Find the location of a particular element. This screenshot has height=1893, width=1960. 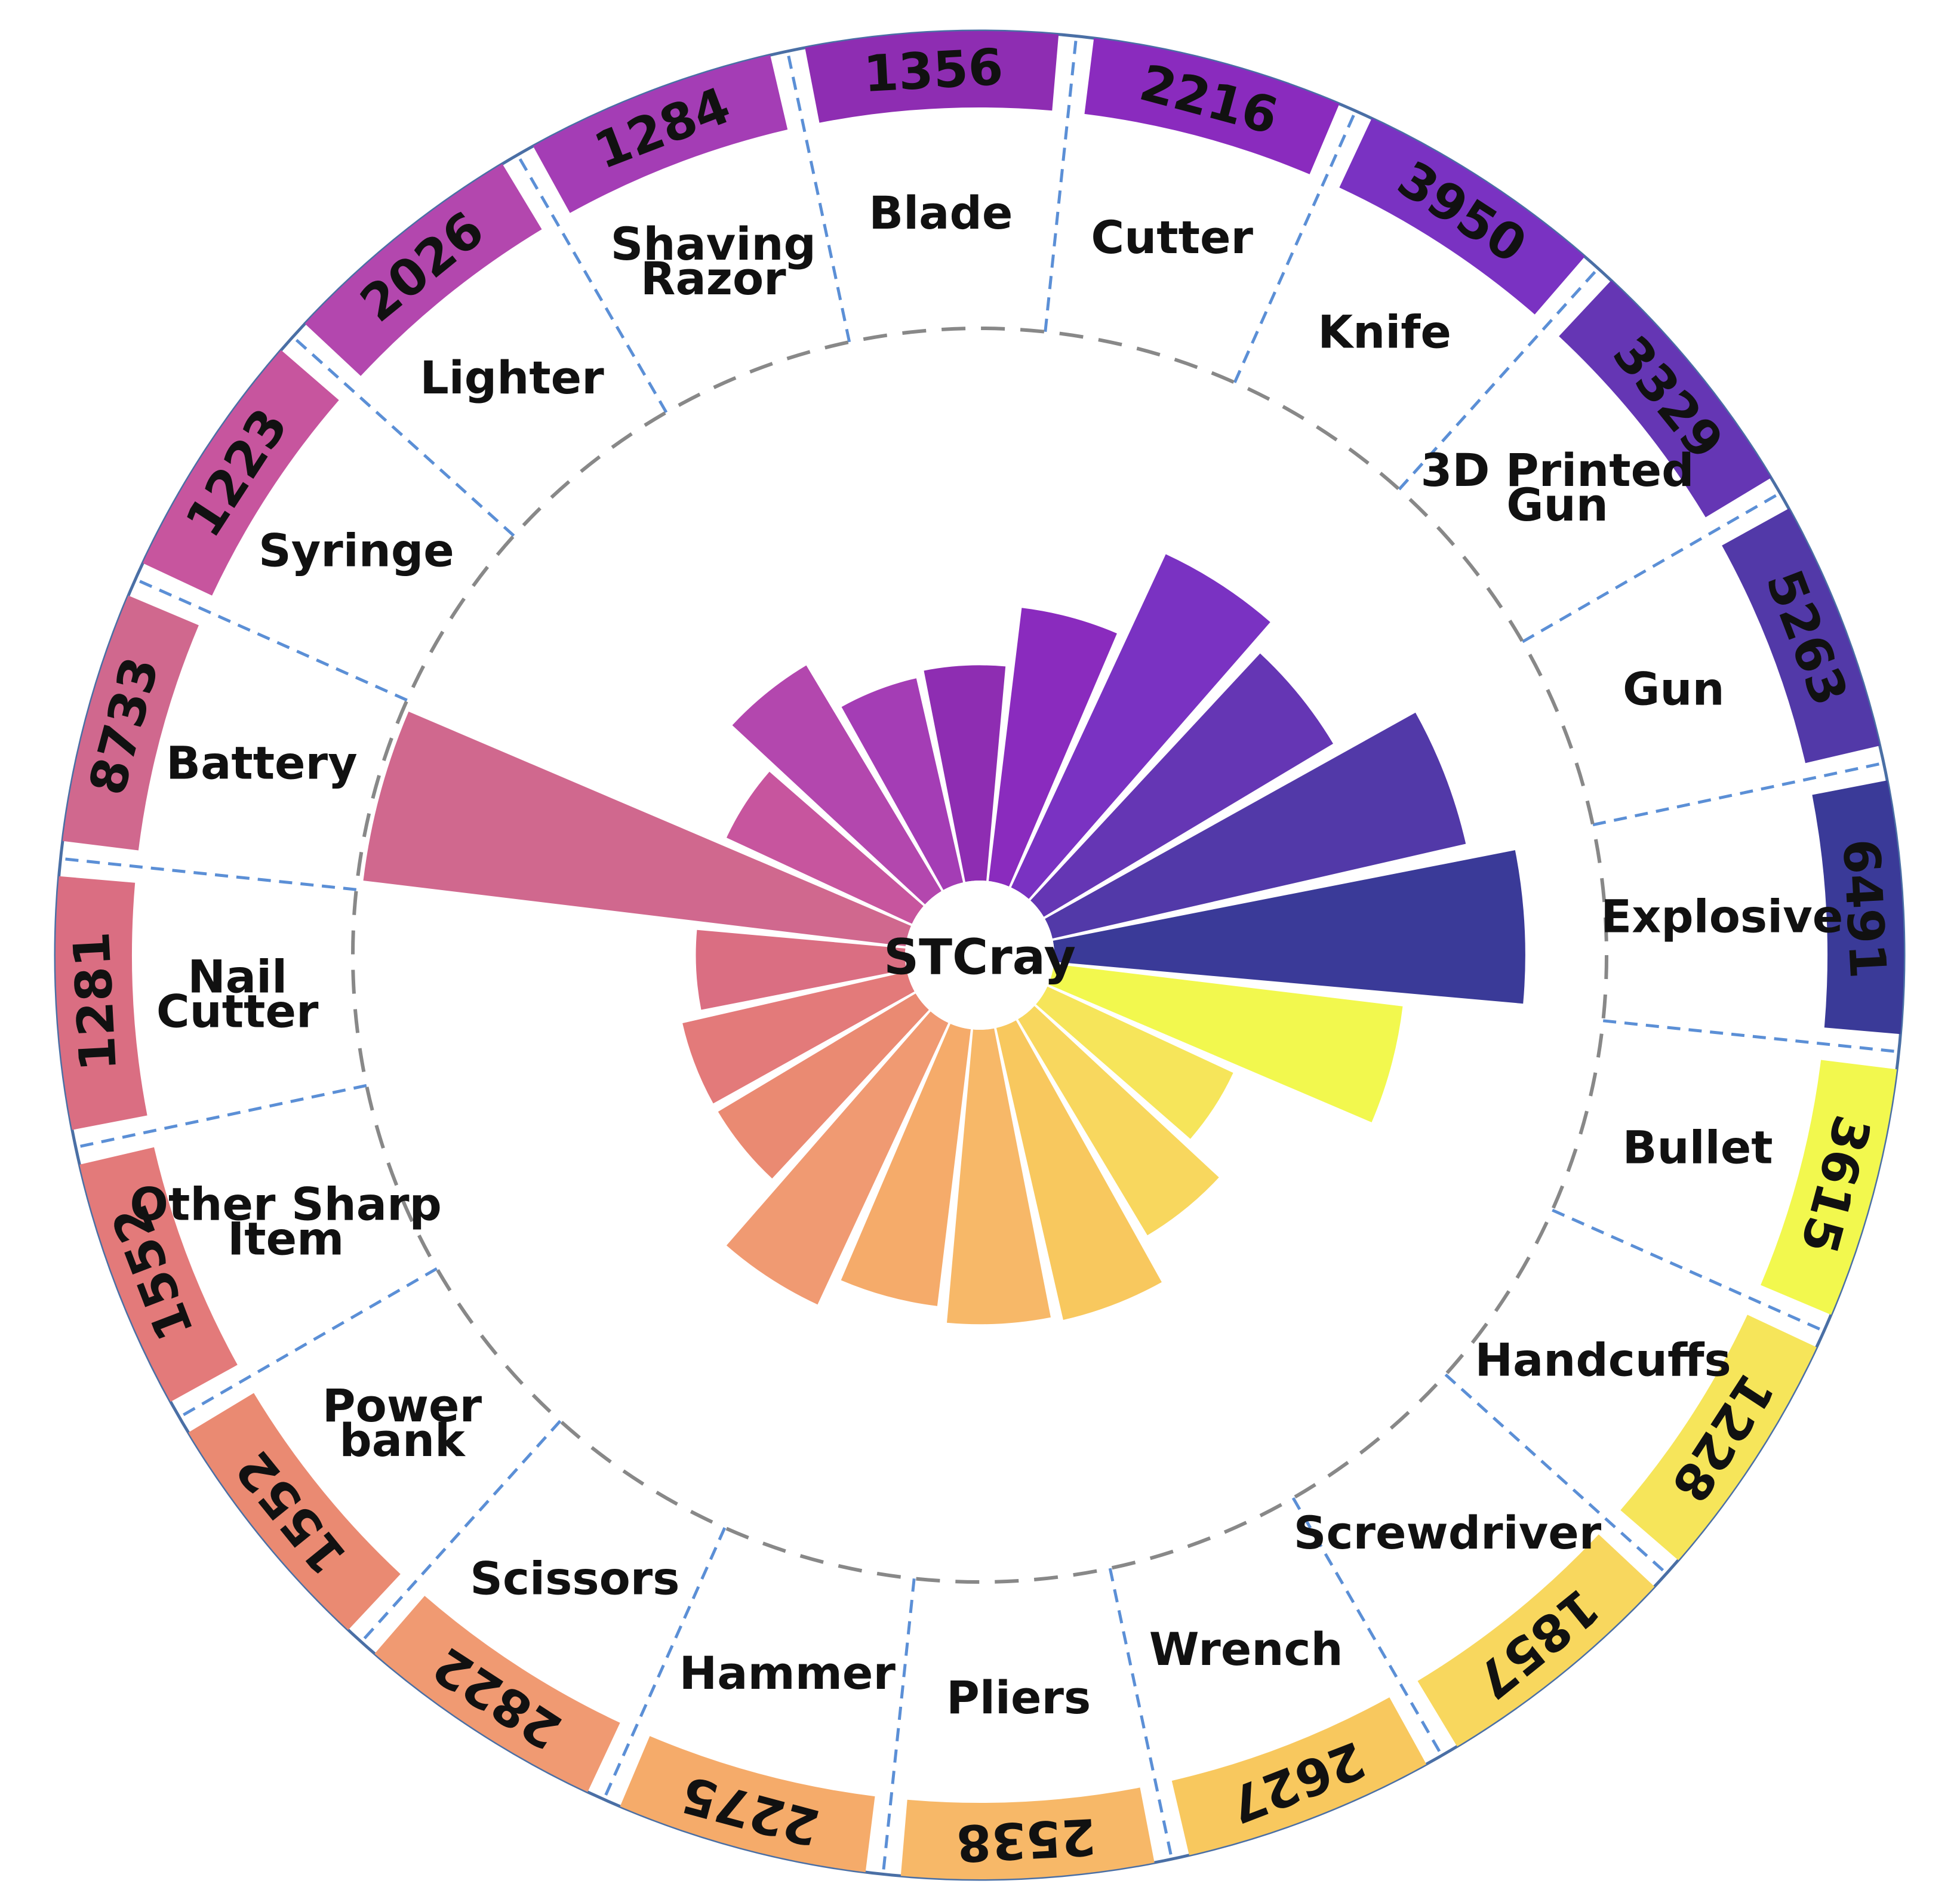

category-label-line: Knife is located at coordinates (1384, 331).